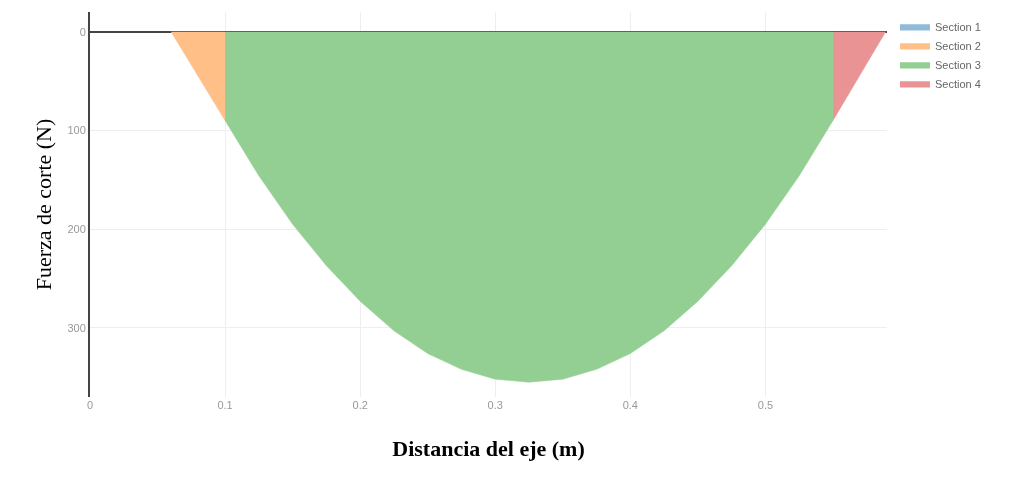  I want to click on y-tick-label: 200, so click(76, 229).